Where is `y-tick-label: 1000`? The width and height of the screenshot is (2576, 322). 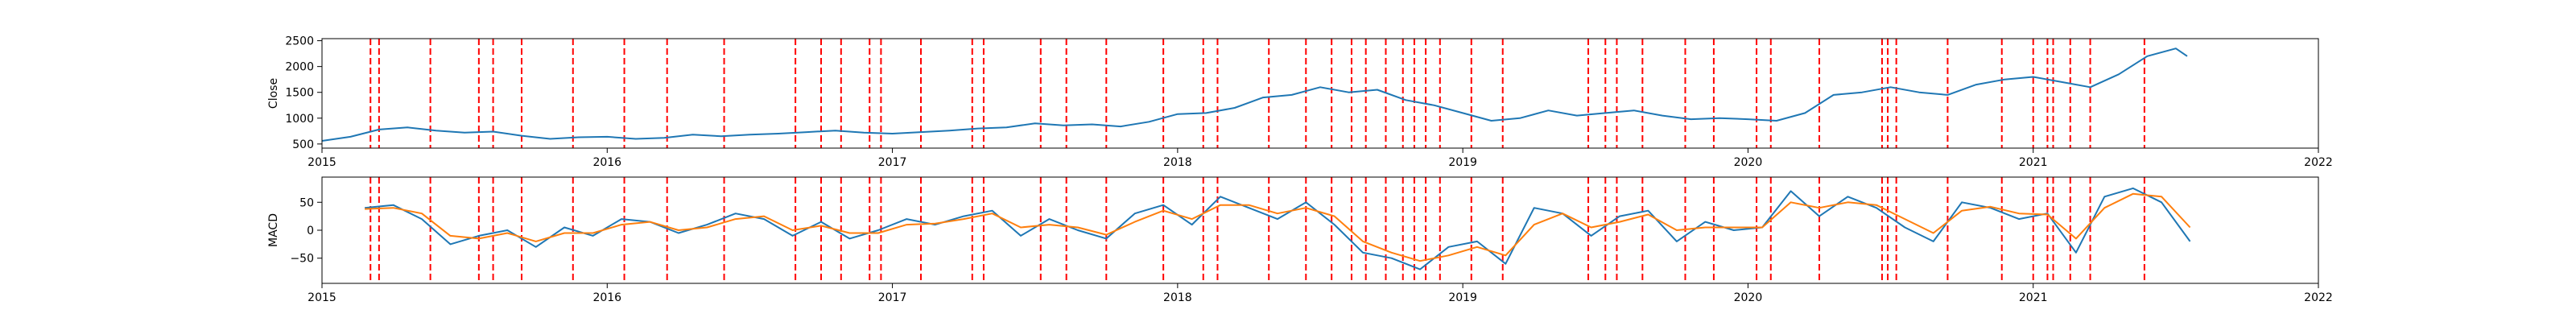
y-tick-label: 1000 is located at coordinates (299, 119).